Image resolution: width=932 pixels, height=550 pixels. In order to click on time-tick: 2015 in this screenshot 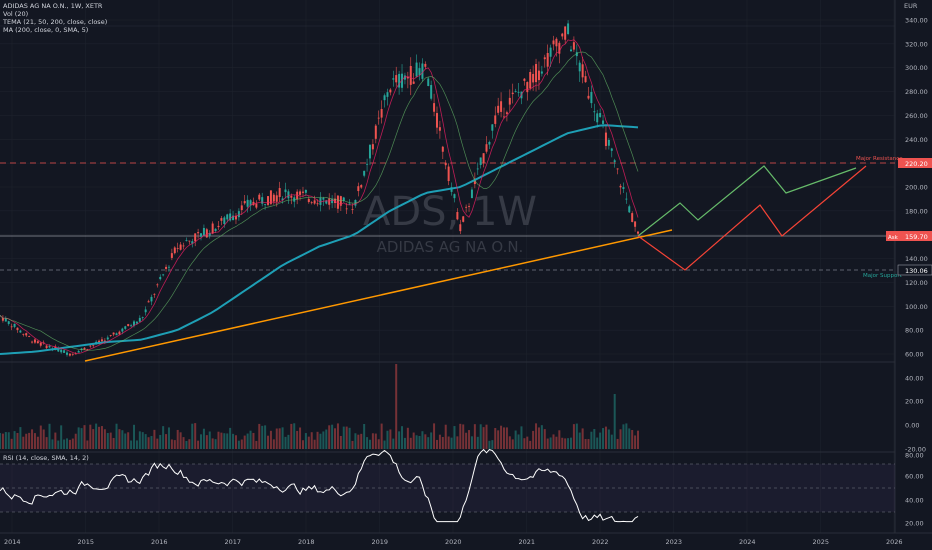, I will do `click(86, 542)`.